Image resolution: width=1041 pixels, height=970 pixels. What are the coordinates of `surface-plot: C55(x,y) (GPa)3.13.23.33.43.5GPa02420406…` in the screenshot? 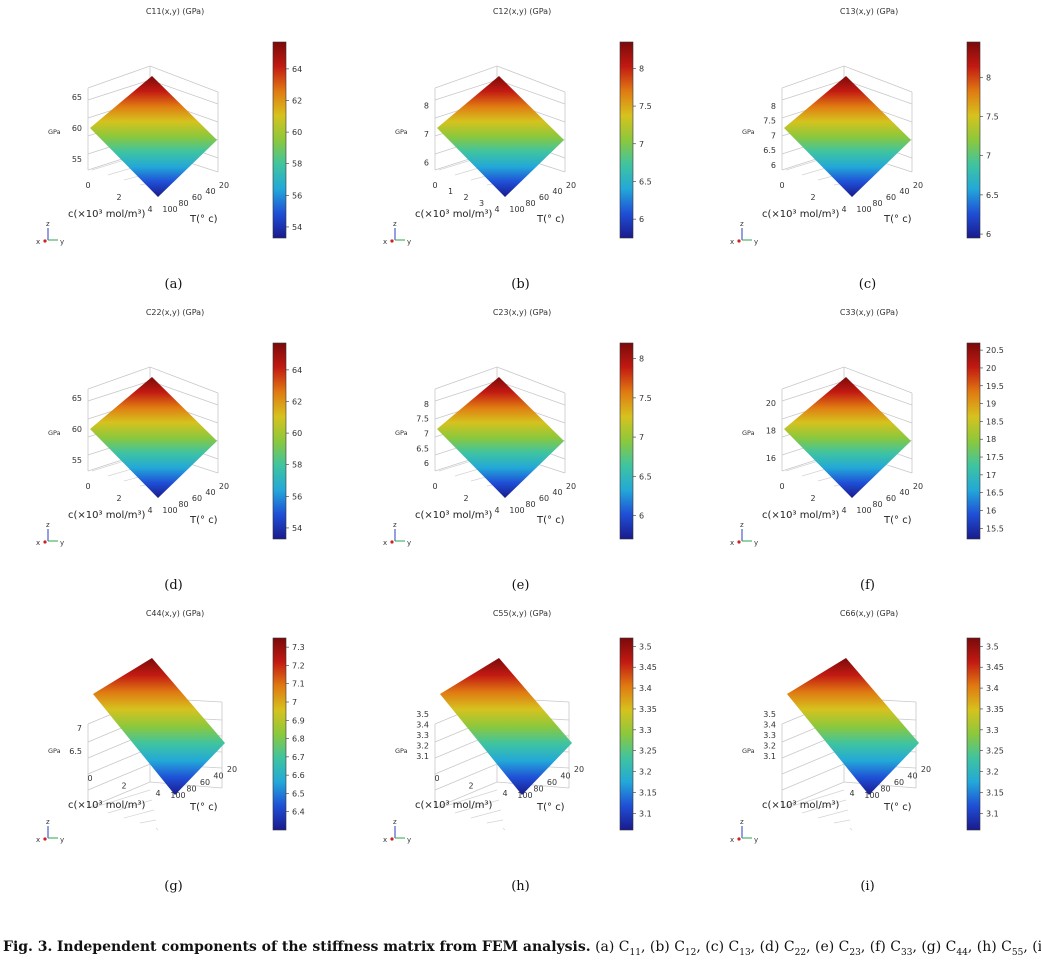 It's located at (520, 726).